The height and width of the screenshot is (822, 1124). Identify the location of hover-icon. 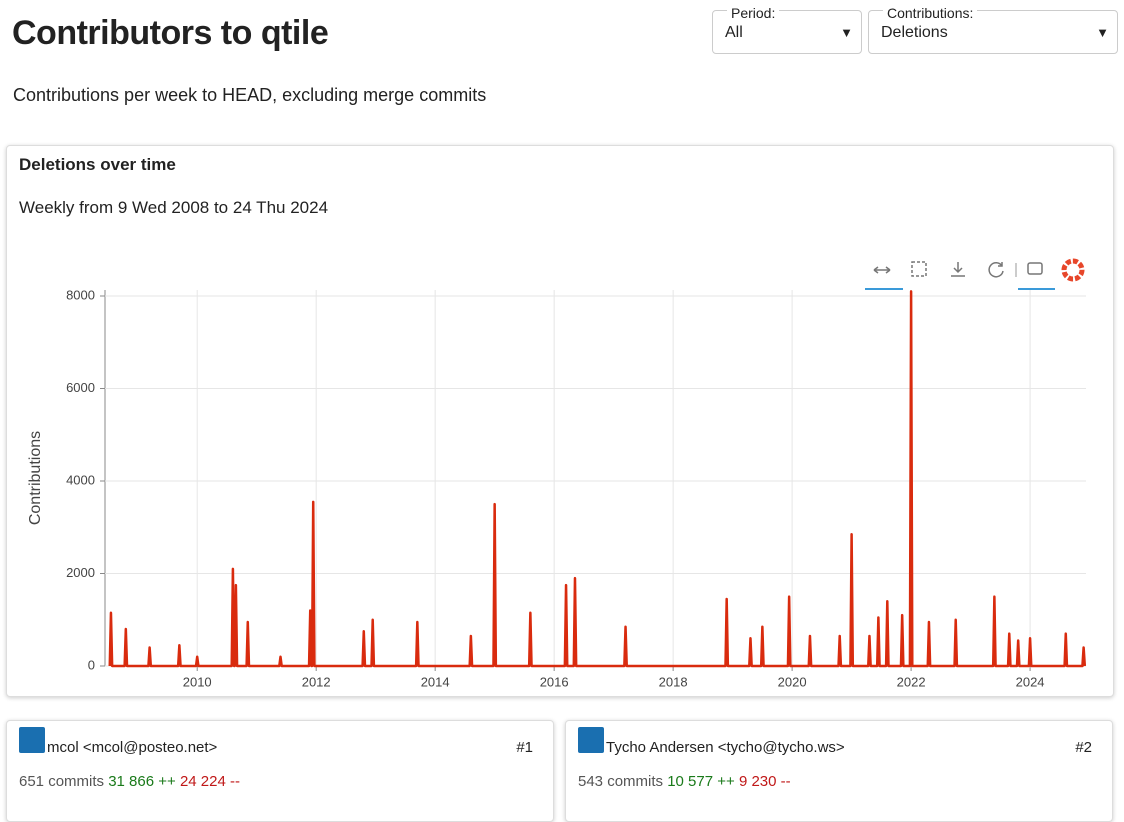
(1035, 268).